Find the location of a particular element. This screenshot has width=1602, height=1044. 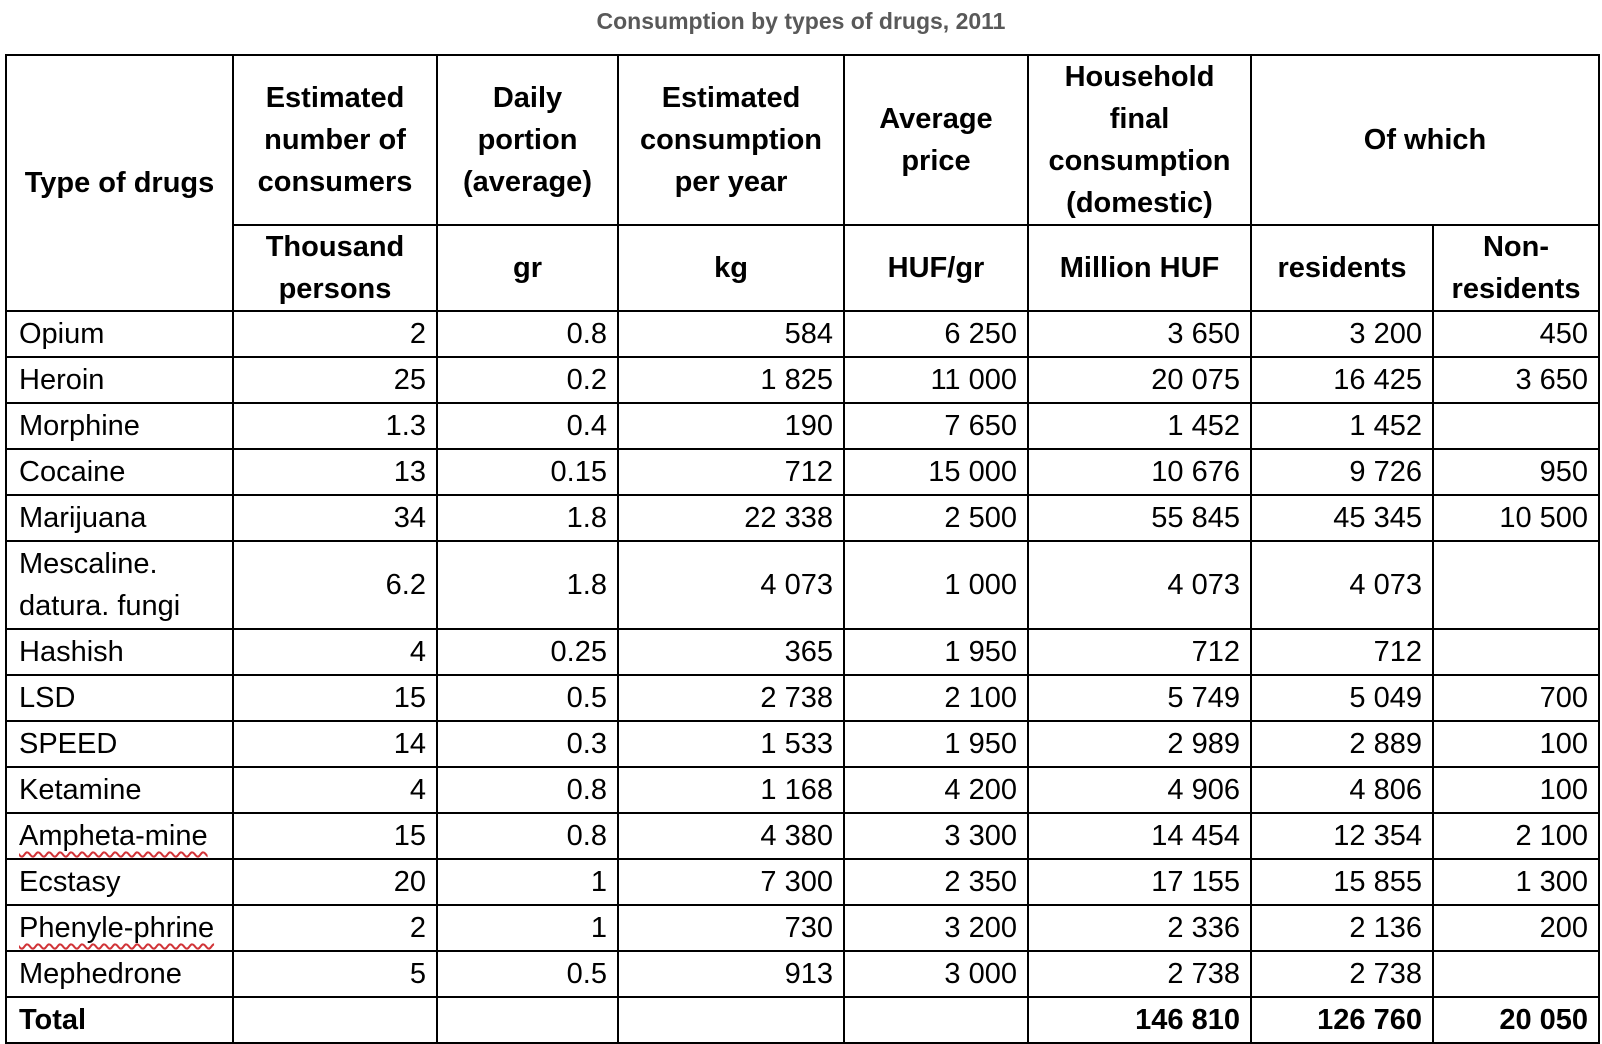

residents-value: 5 049 is located at coordinates (1342, 698).